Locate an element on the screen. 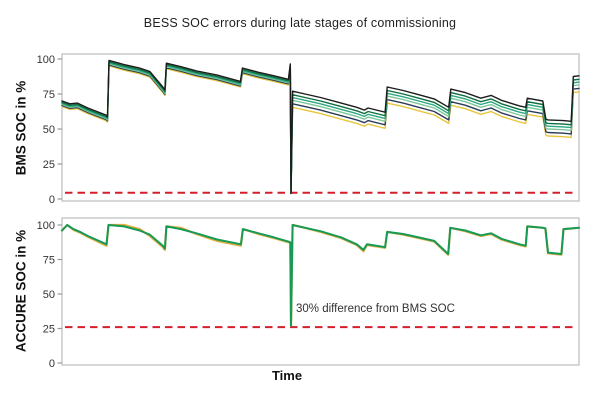 The height and width of the screenshot is (400, 600). x-axis-label: Time is located at coordinates (287, 375).